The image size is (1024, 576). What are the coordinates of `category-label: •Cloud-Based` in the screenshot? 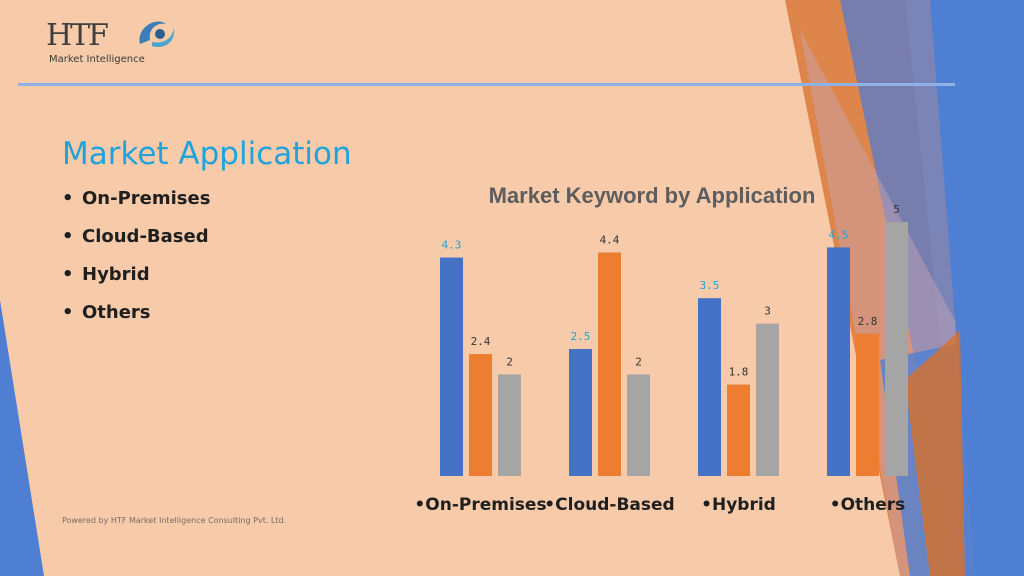 It's located at (609, 505).